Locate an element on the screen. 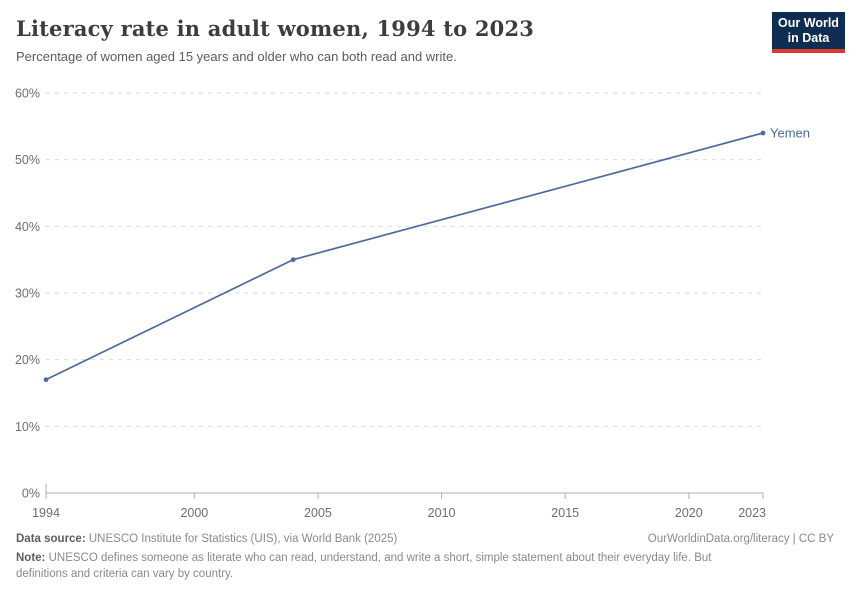 The image size is (850, 600). y-tick-label: 40% is located at coordinates (27, 227).